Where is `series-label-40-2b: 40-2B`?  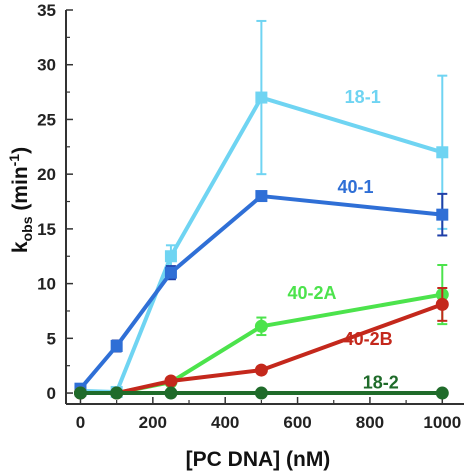
series-label-40-2b: 40-2B is located at coordinates (368, 339).